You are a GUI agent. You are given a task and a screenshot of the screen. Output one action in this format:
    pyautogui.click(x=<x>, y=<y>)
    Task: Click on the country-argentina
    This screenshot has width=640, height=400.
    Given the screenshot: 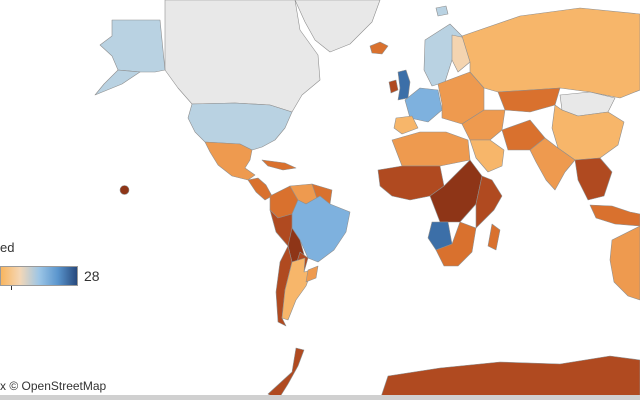 What is the action you would take?
    pyautogui.click(x=297, y=289)
    